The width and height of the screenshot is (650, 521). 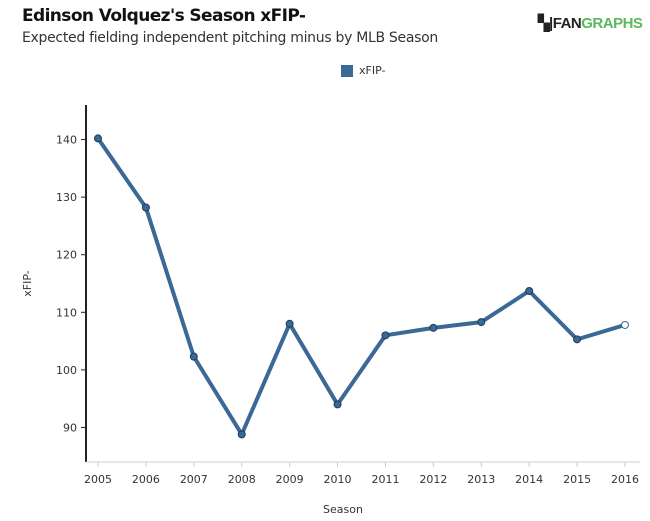 I want to click on legend-label: xFIP-, so click(x=372, y=70).